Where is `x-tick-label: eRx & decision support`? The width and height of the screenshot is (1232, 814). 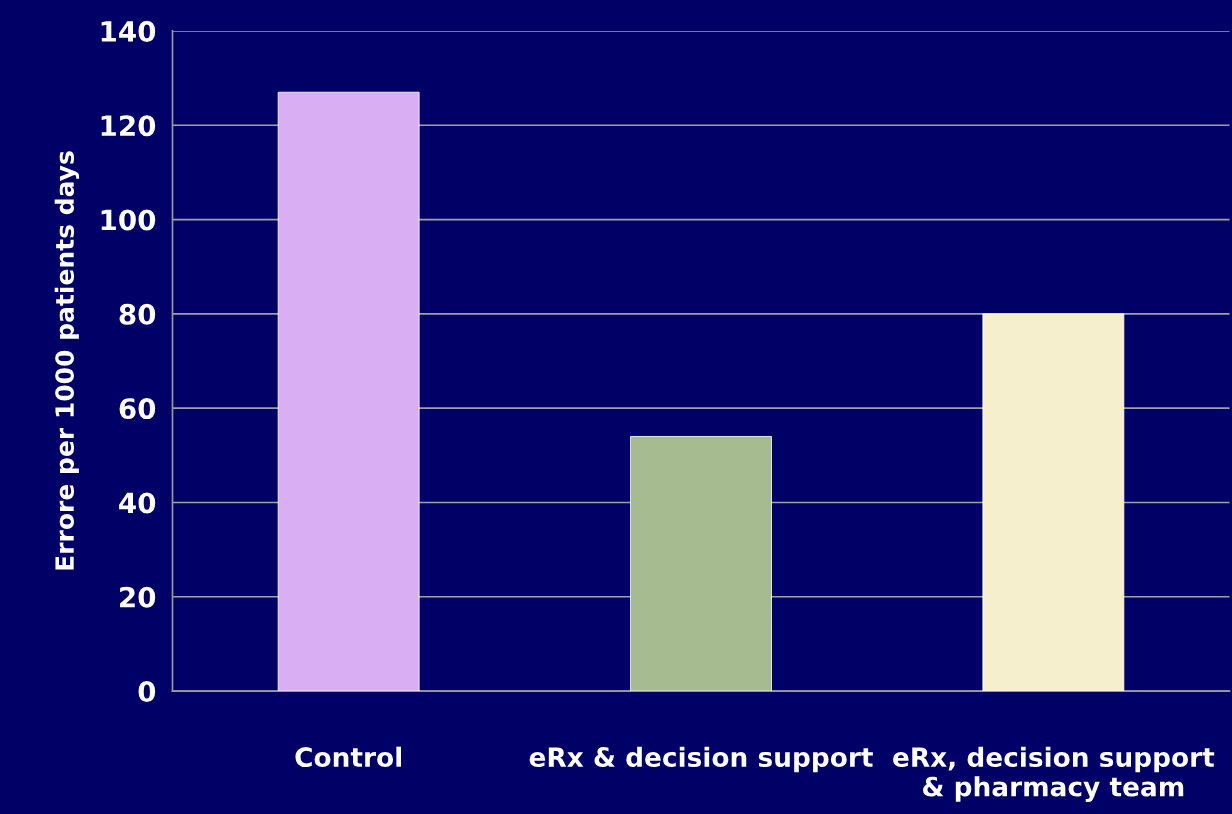 x-tick-label: eRx & decision support is located at coordinates (701, 759).